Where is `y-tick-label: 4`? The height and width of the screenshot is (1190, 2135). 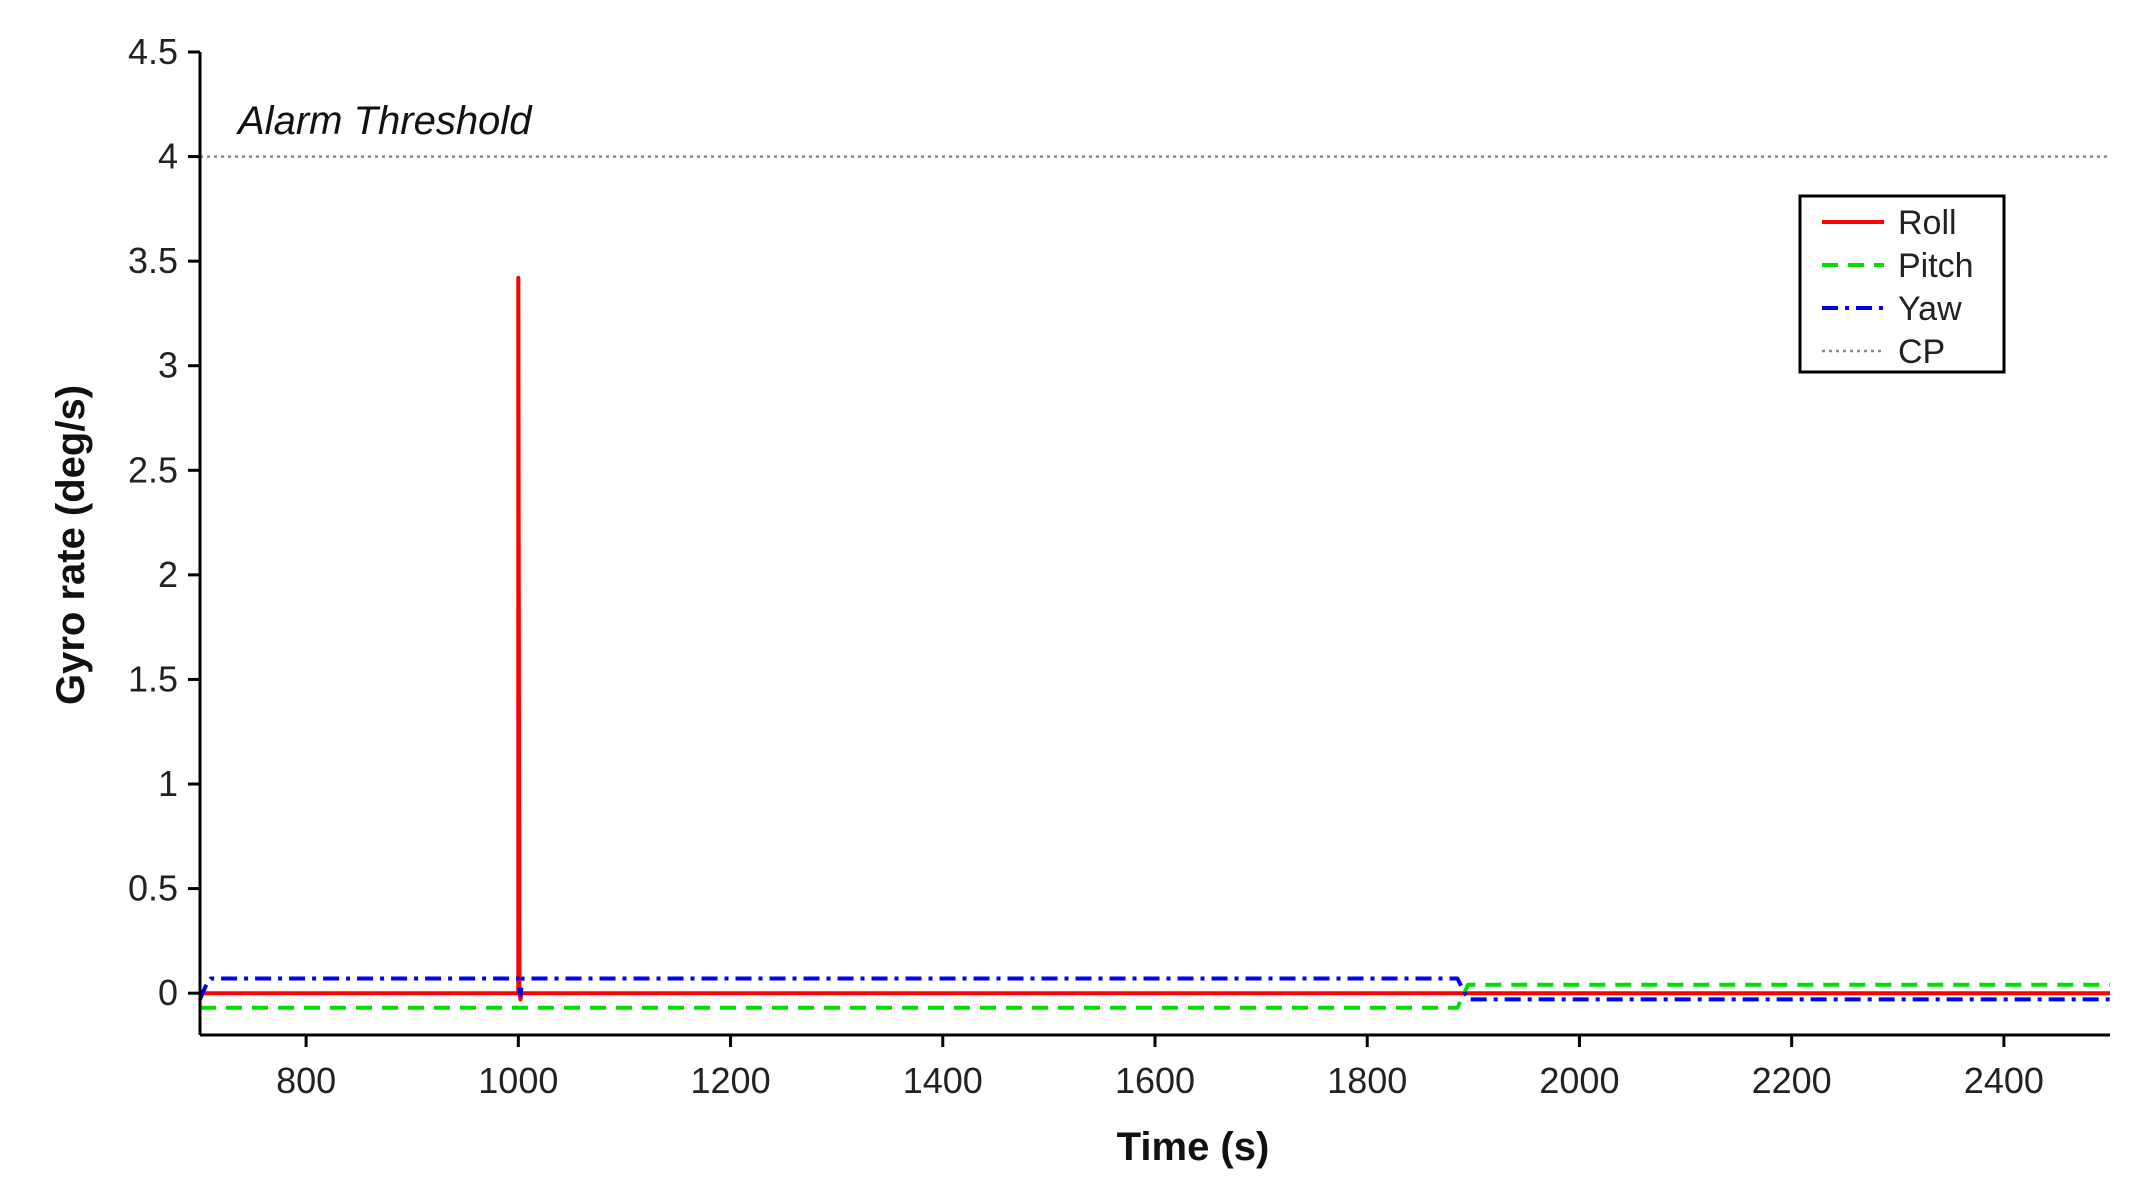
y-tick-label: 4 is located at coordinates (168, 156).